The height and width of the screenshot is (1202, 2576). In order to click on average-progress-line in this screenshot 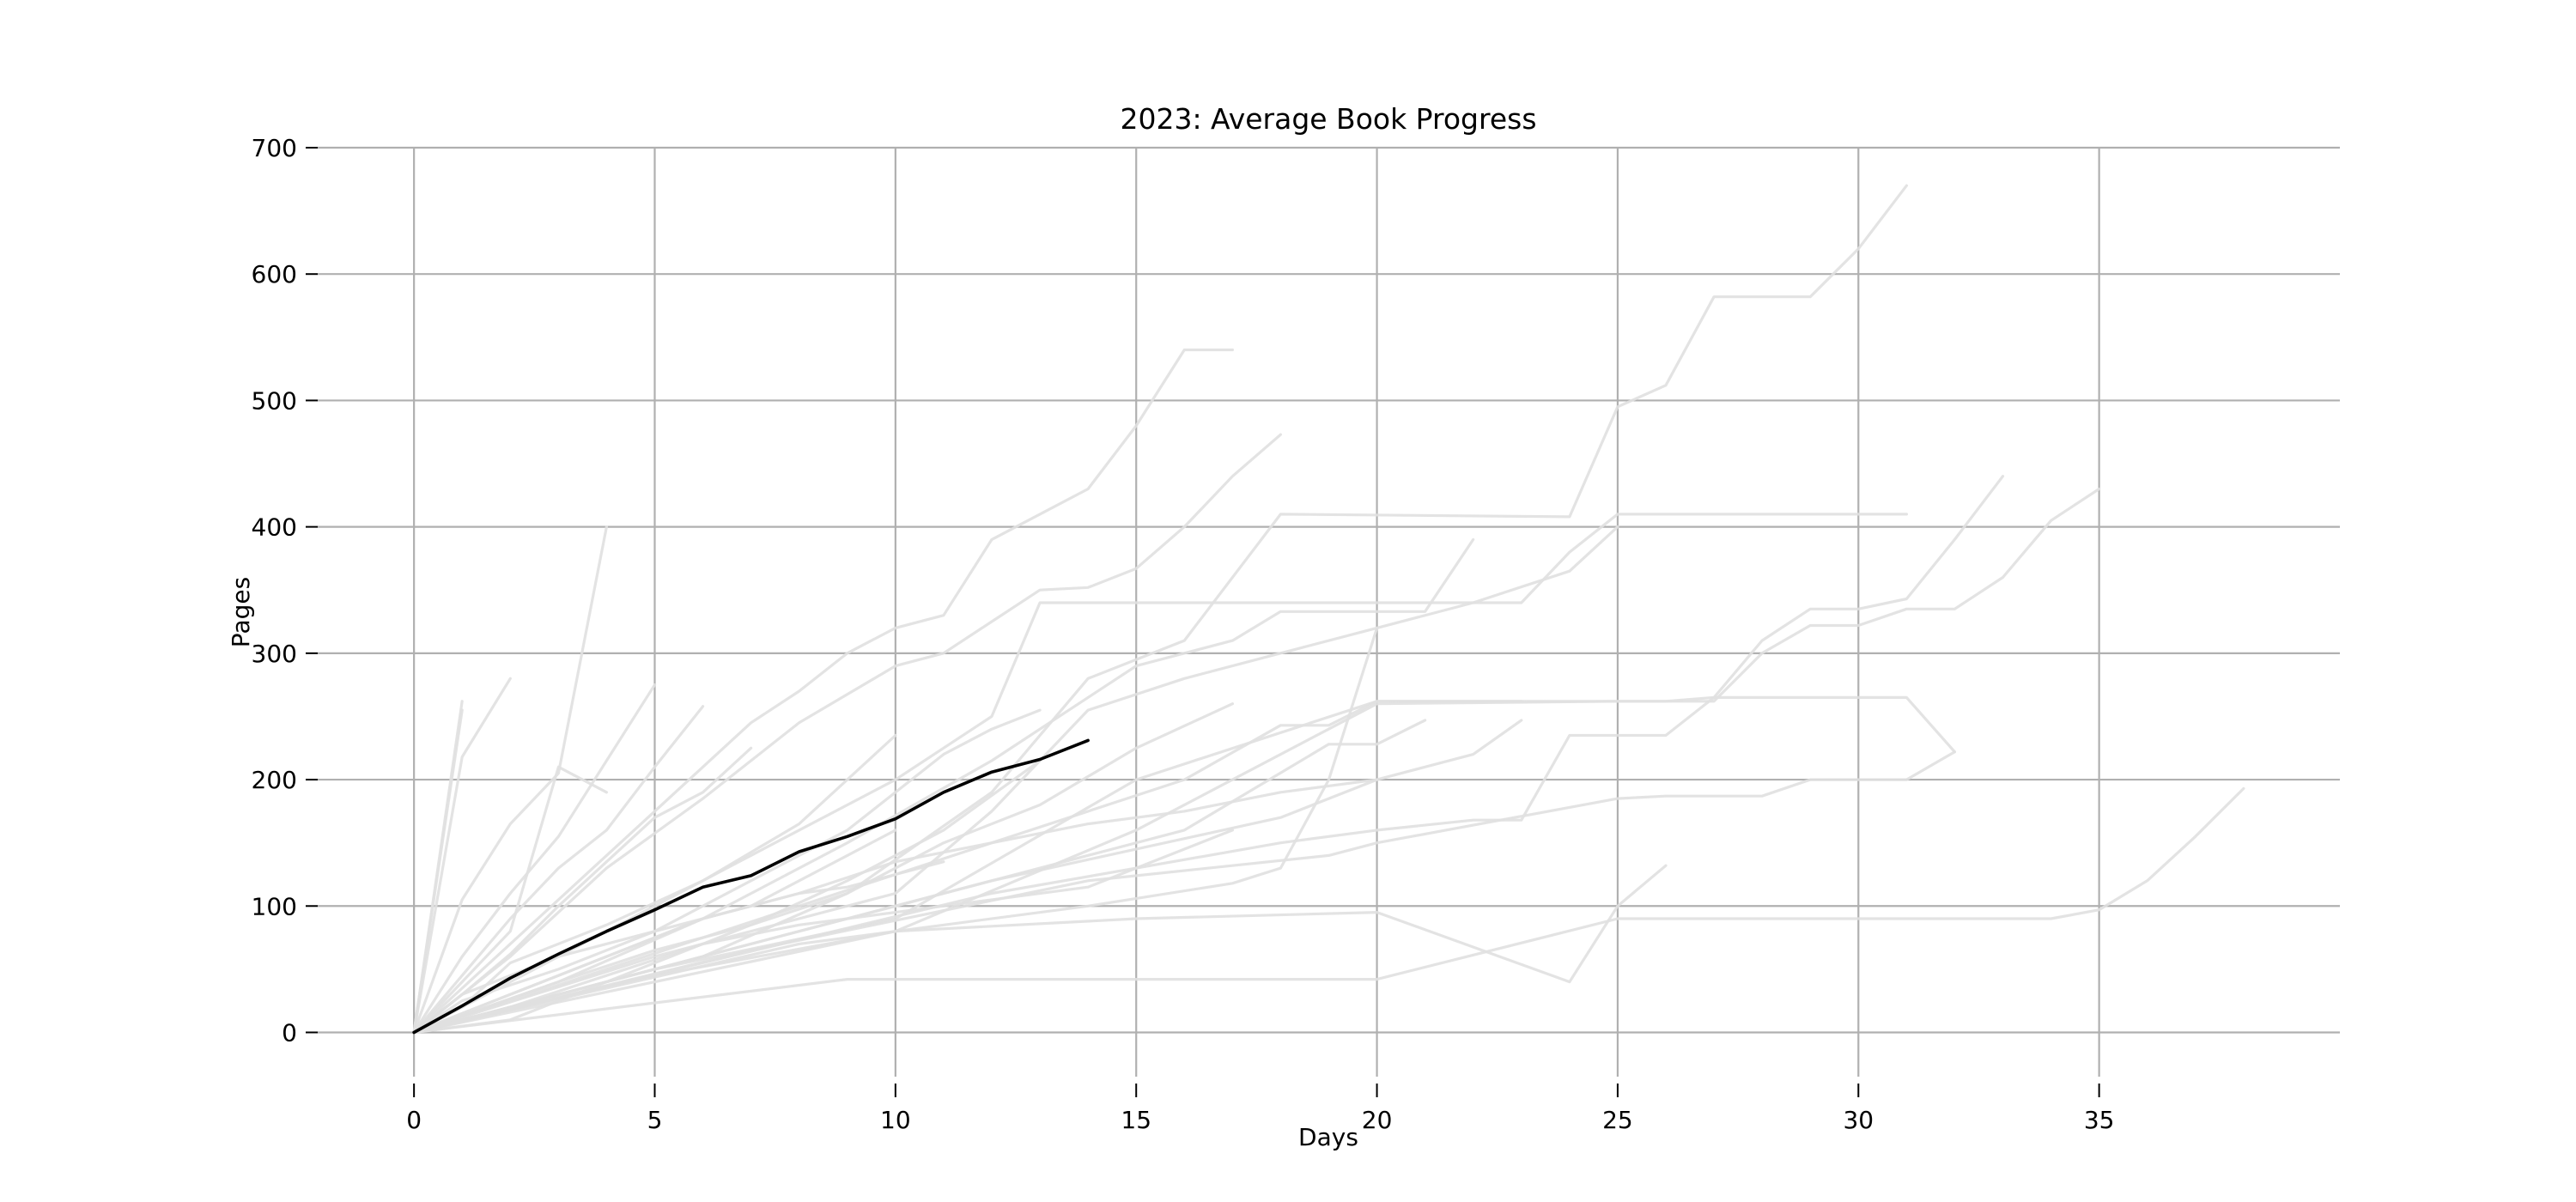, I will do `click(751, 886)`.